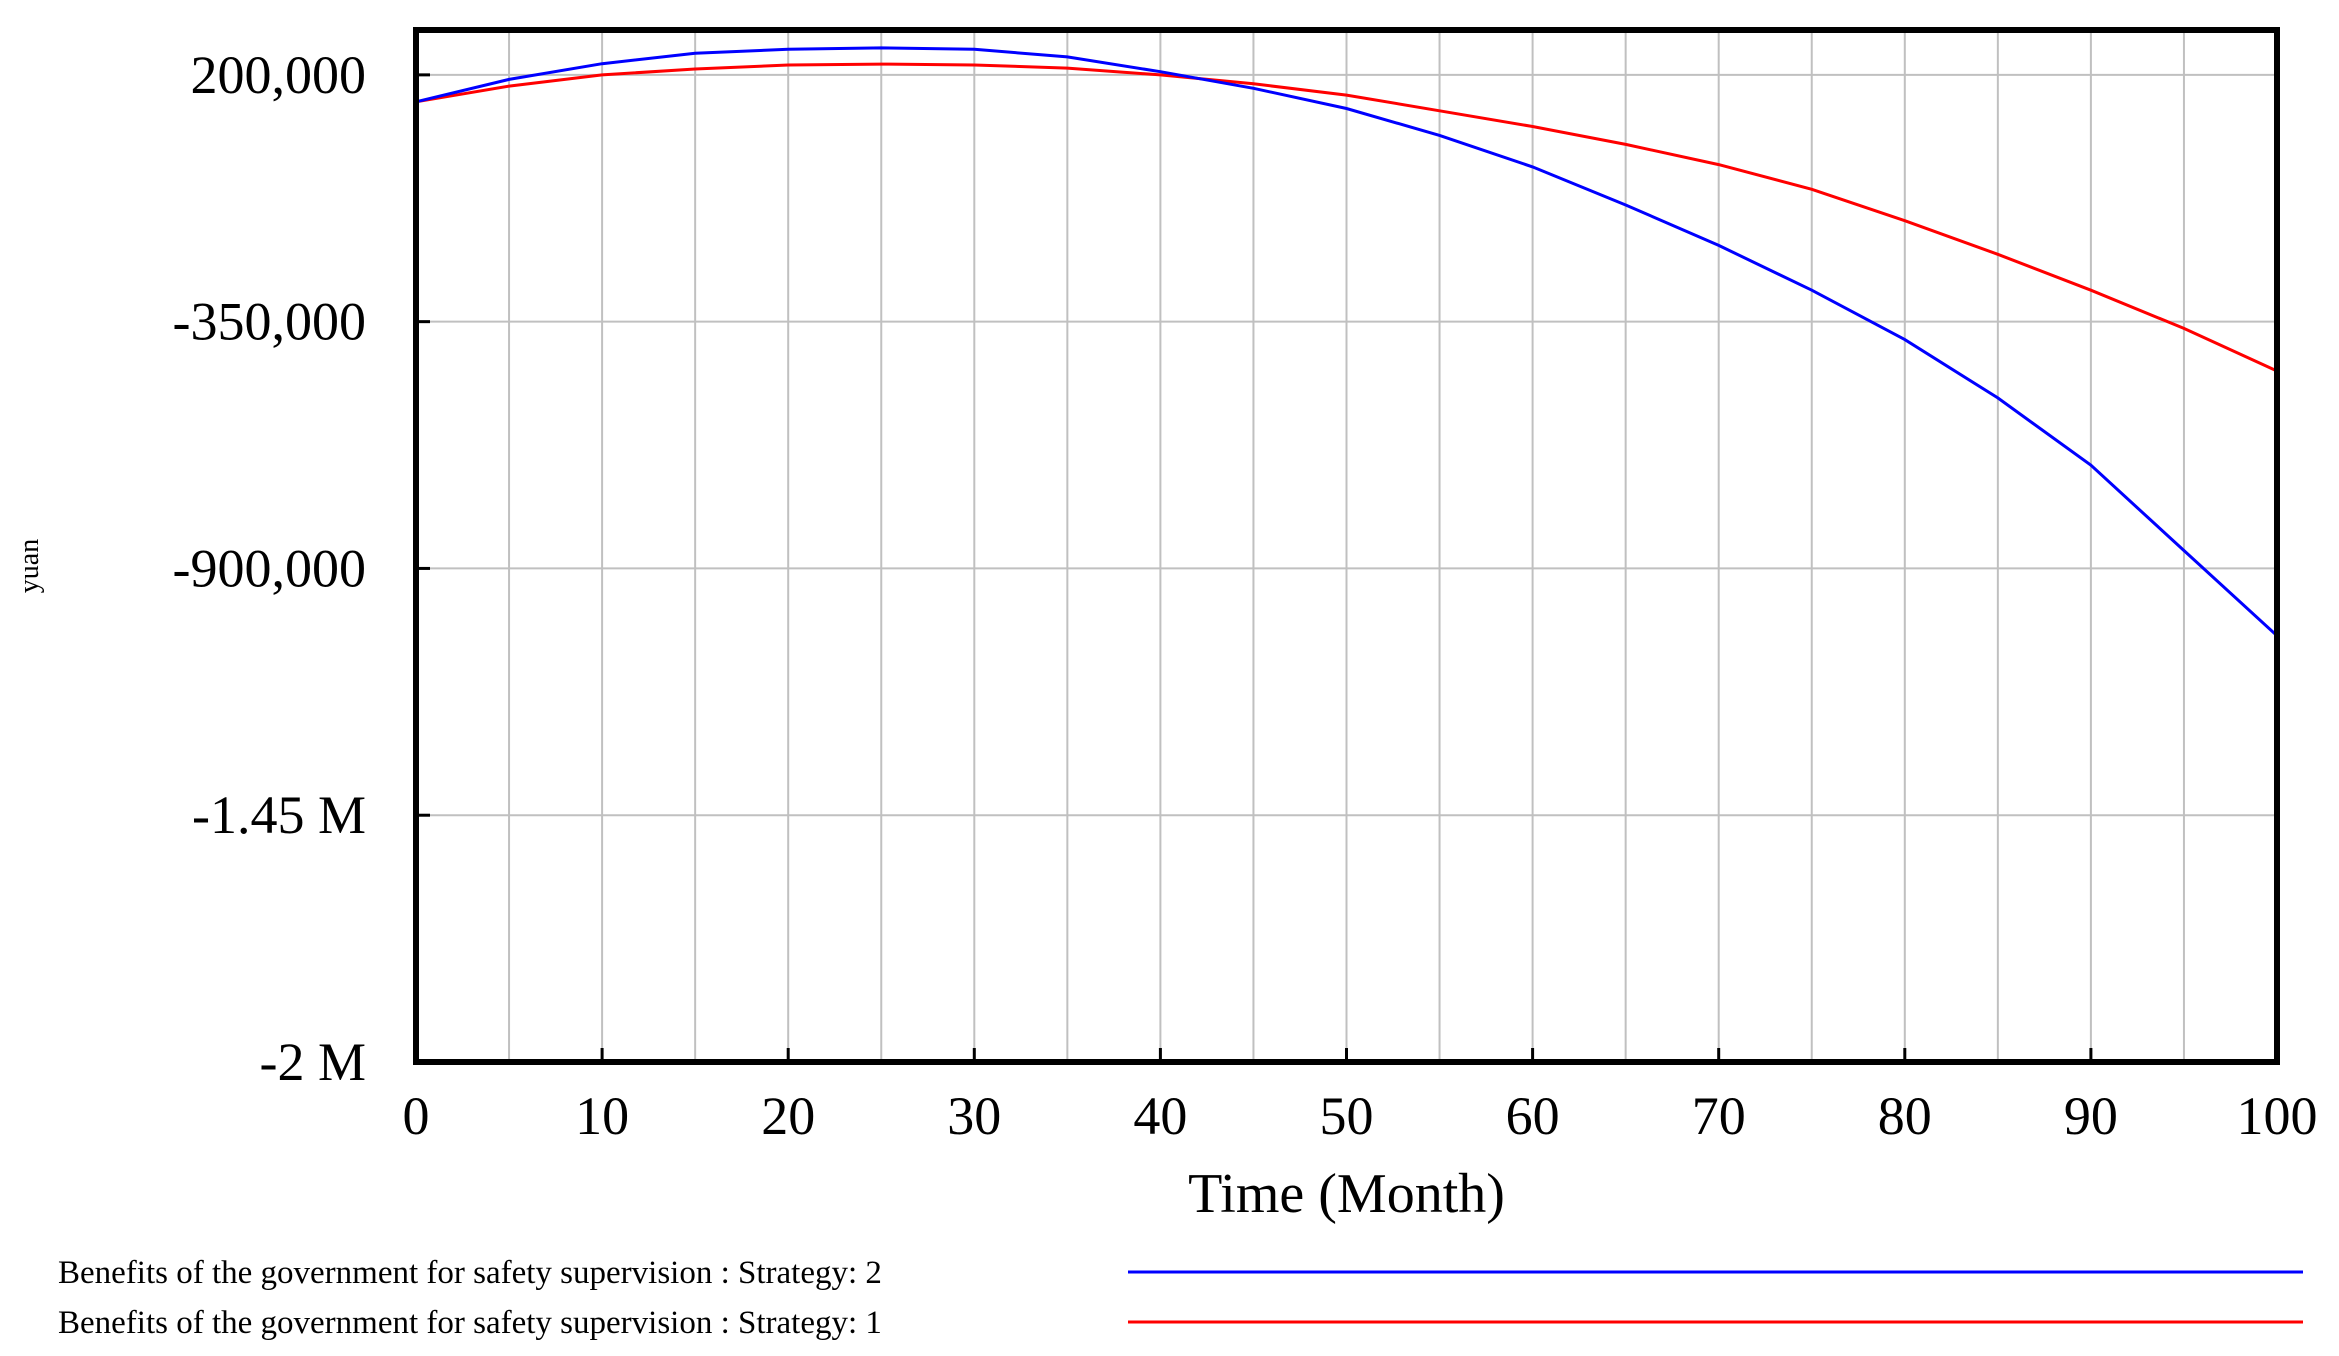  What do you see at coordinates (788, 1116) in the screenshot?
I see `x-tick-label: 20` at bounding box center [788, 1116].